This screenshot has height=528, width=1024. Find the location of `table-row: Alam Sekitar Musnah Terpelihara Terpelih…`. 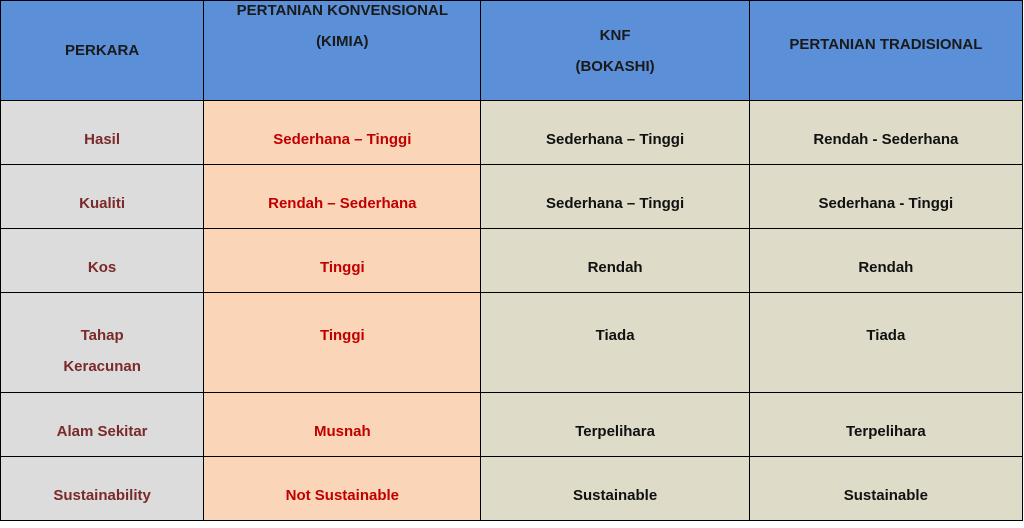

table-row: Alam Sekitar Musnah Terpelihara Terpelih… is located at coordinates (512, 424).